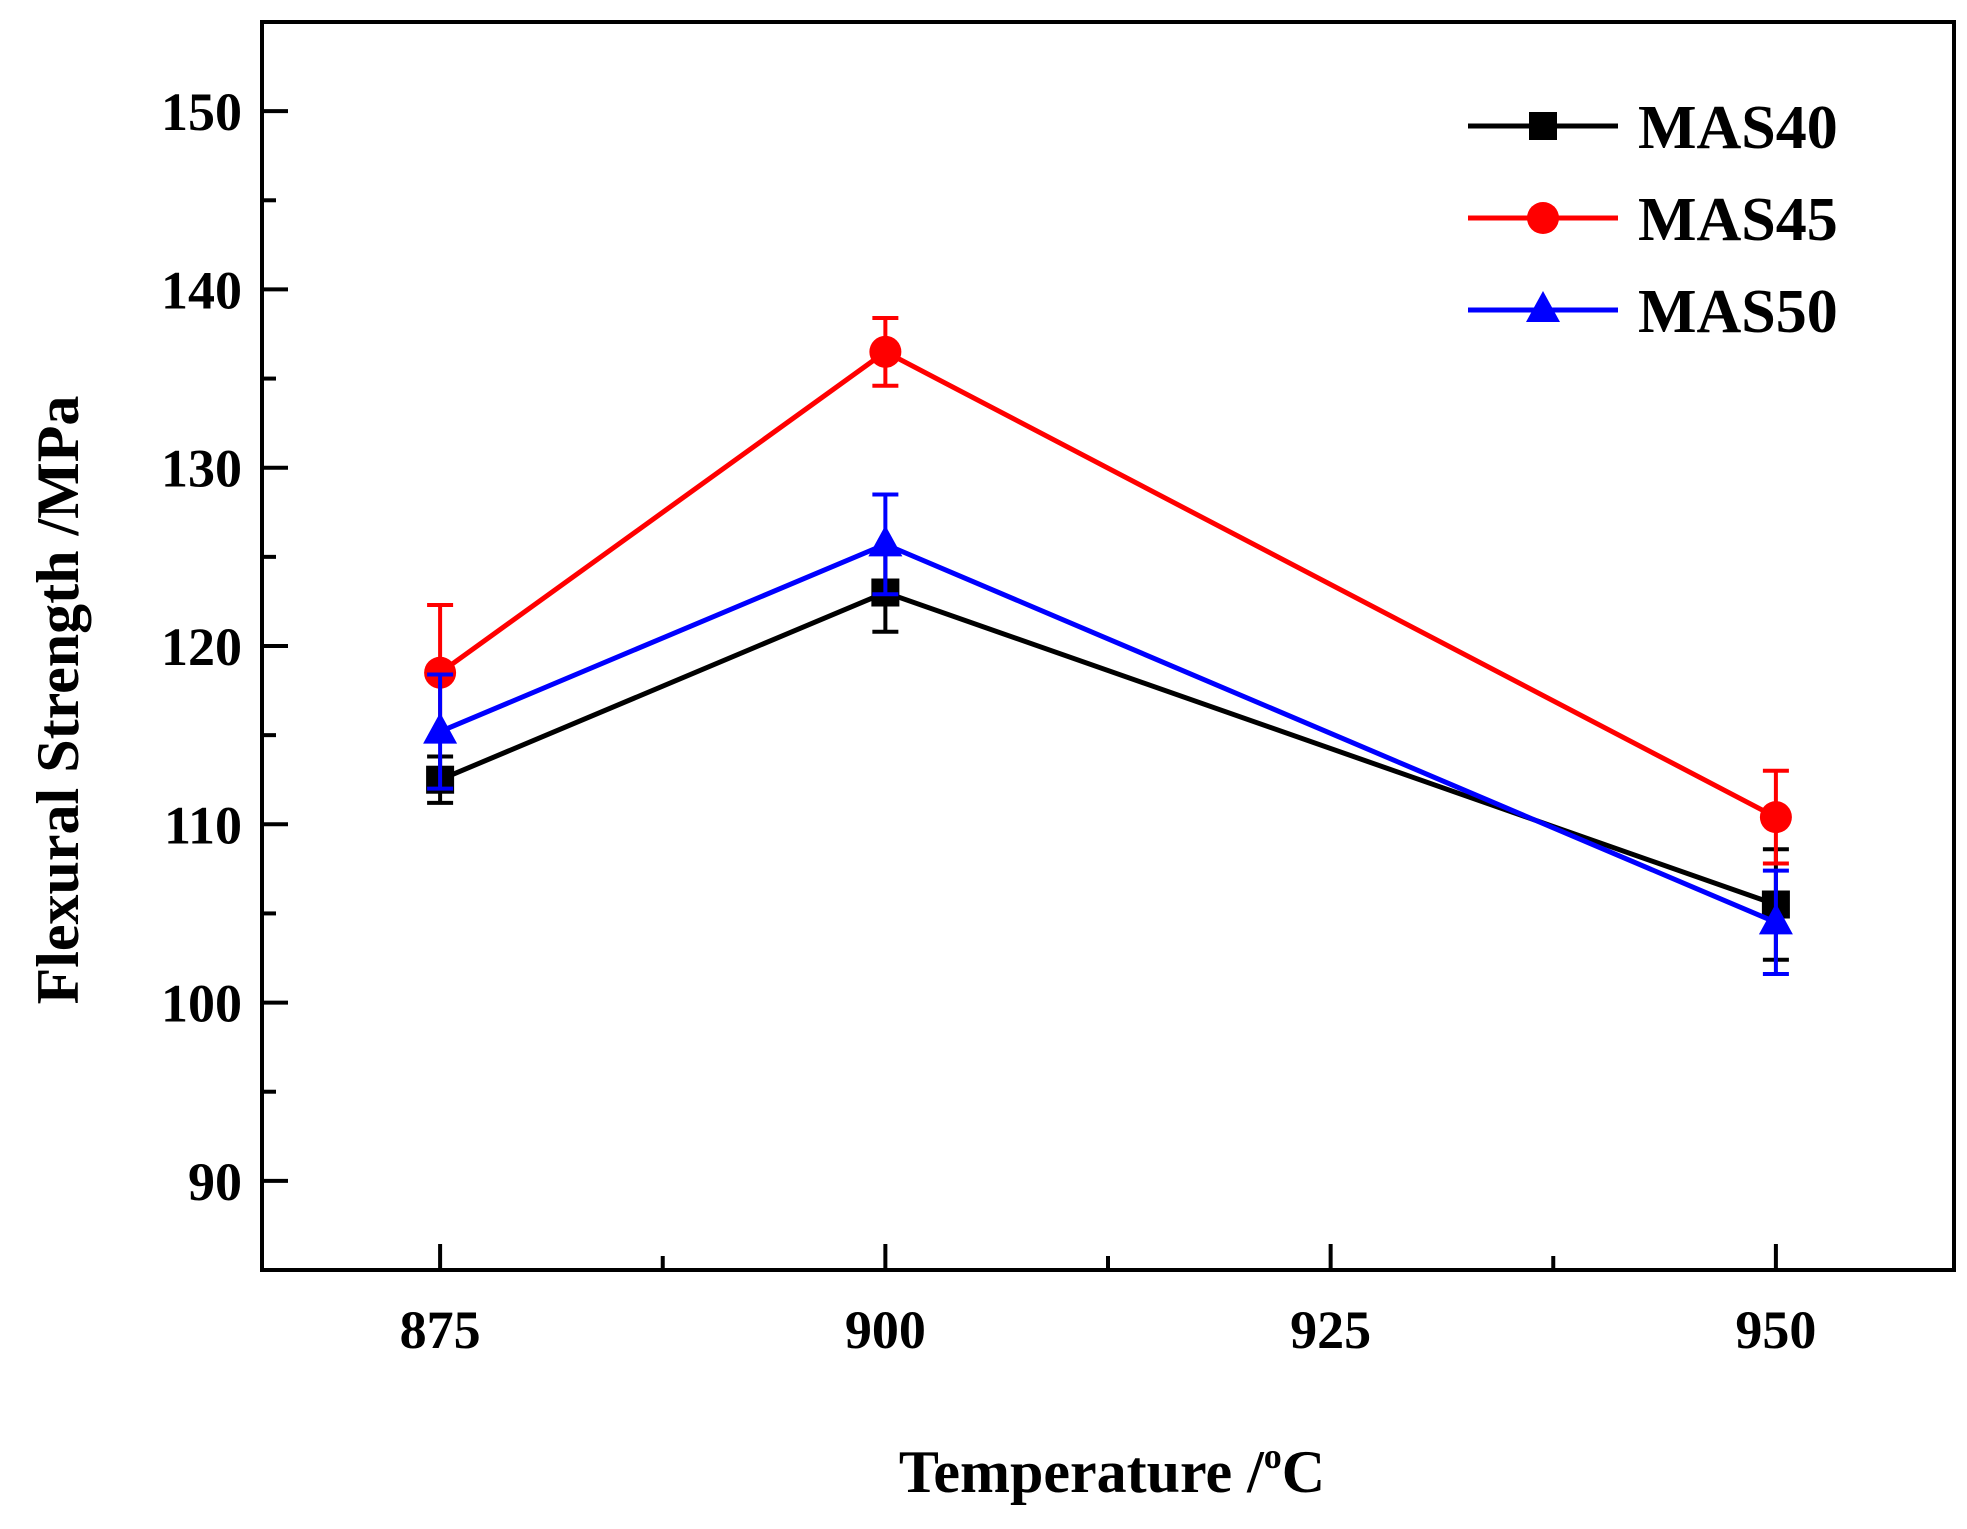 This screenshot has width=1967, height=1529. Describe the element at coordinates (1330, 1330) in the screenshot. I see `x-tick-label: 925` at that location.